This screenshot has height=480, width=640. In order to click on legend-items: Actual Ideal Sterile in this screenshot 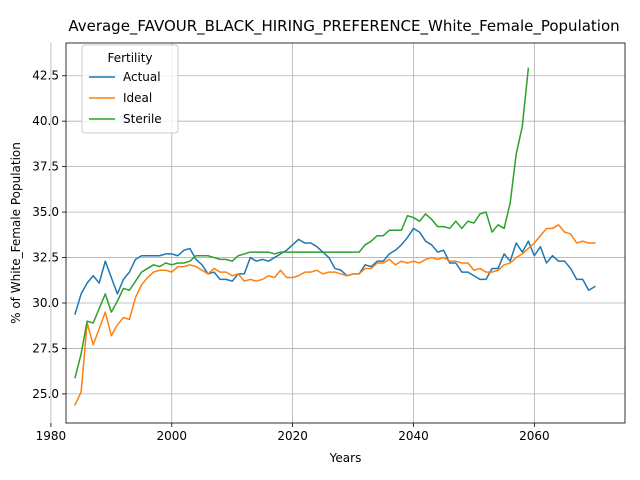, I will do `click(125, 98)`.